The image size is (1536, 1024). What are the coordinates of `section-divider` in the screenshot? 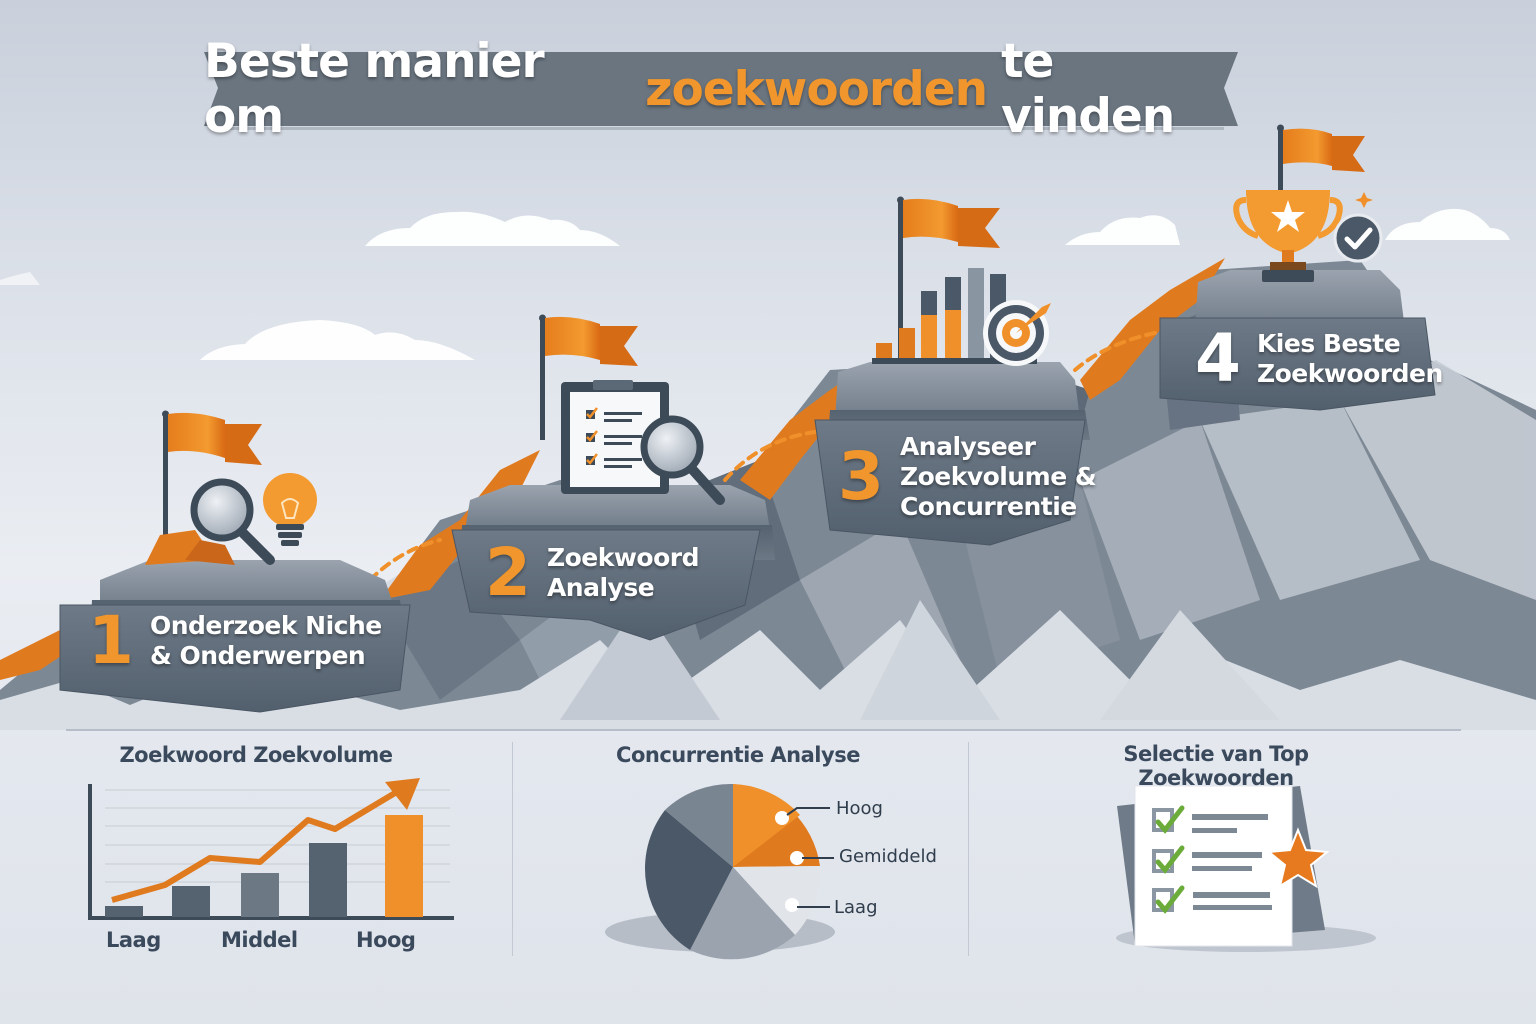 It's located at (763, 730).